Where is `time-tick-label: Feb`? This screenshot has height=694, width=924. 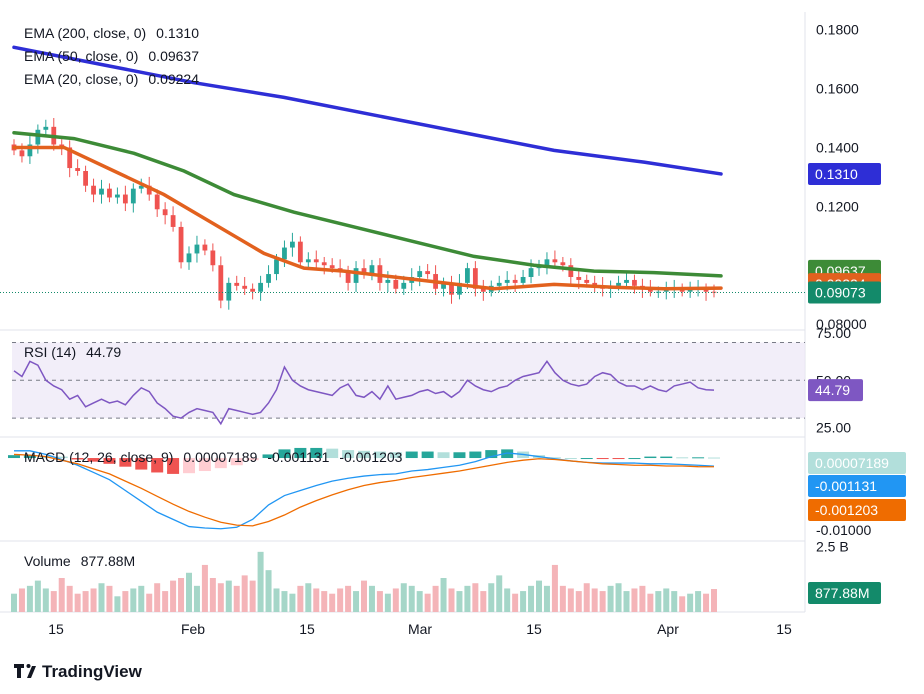
time-tick-label: Feb is located at coordinates (193, 629).